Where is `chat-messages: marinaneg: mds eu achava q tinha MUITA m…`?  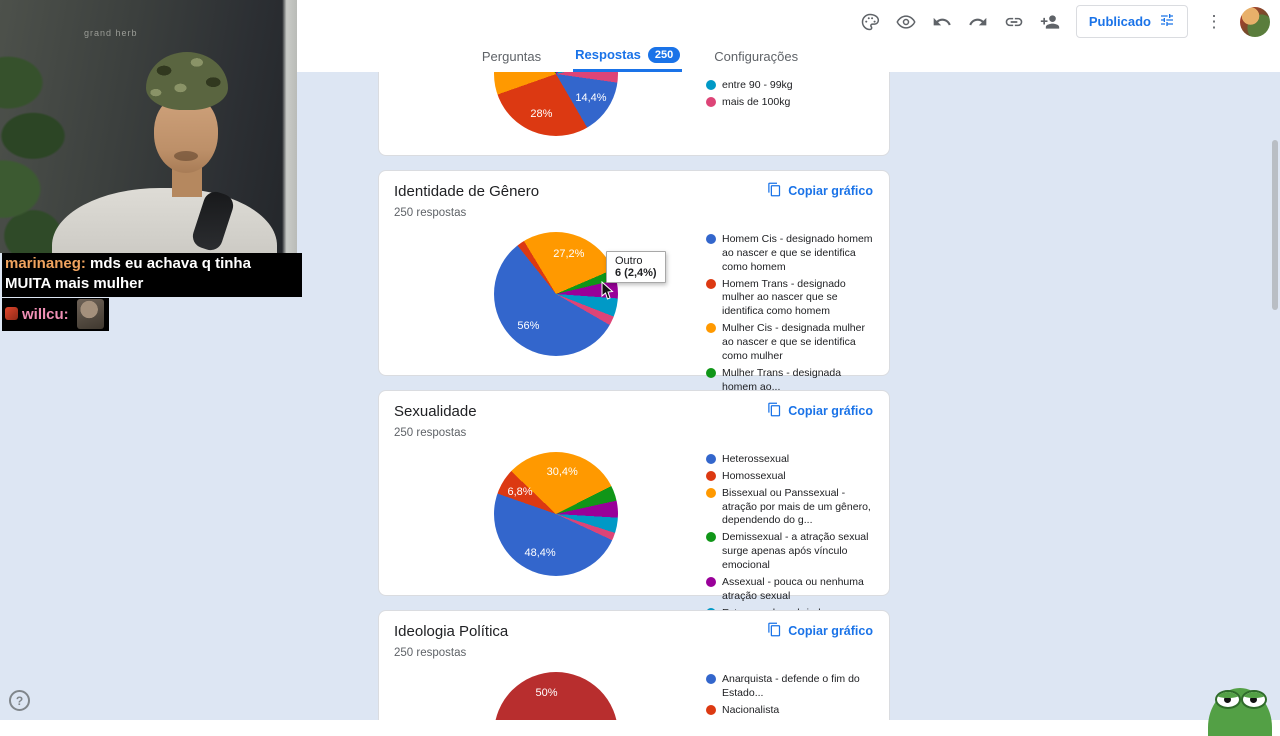
chat-messages: marinaneg: mds eu achava q tinha MUITA m… is located at coordinates (152, 292).